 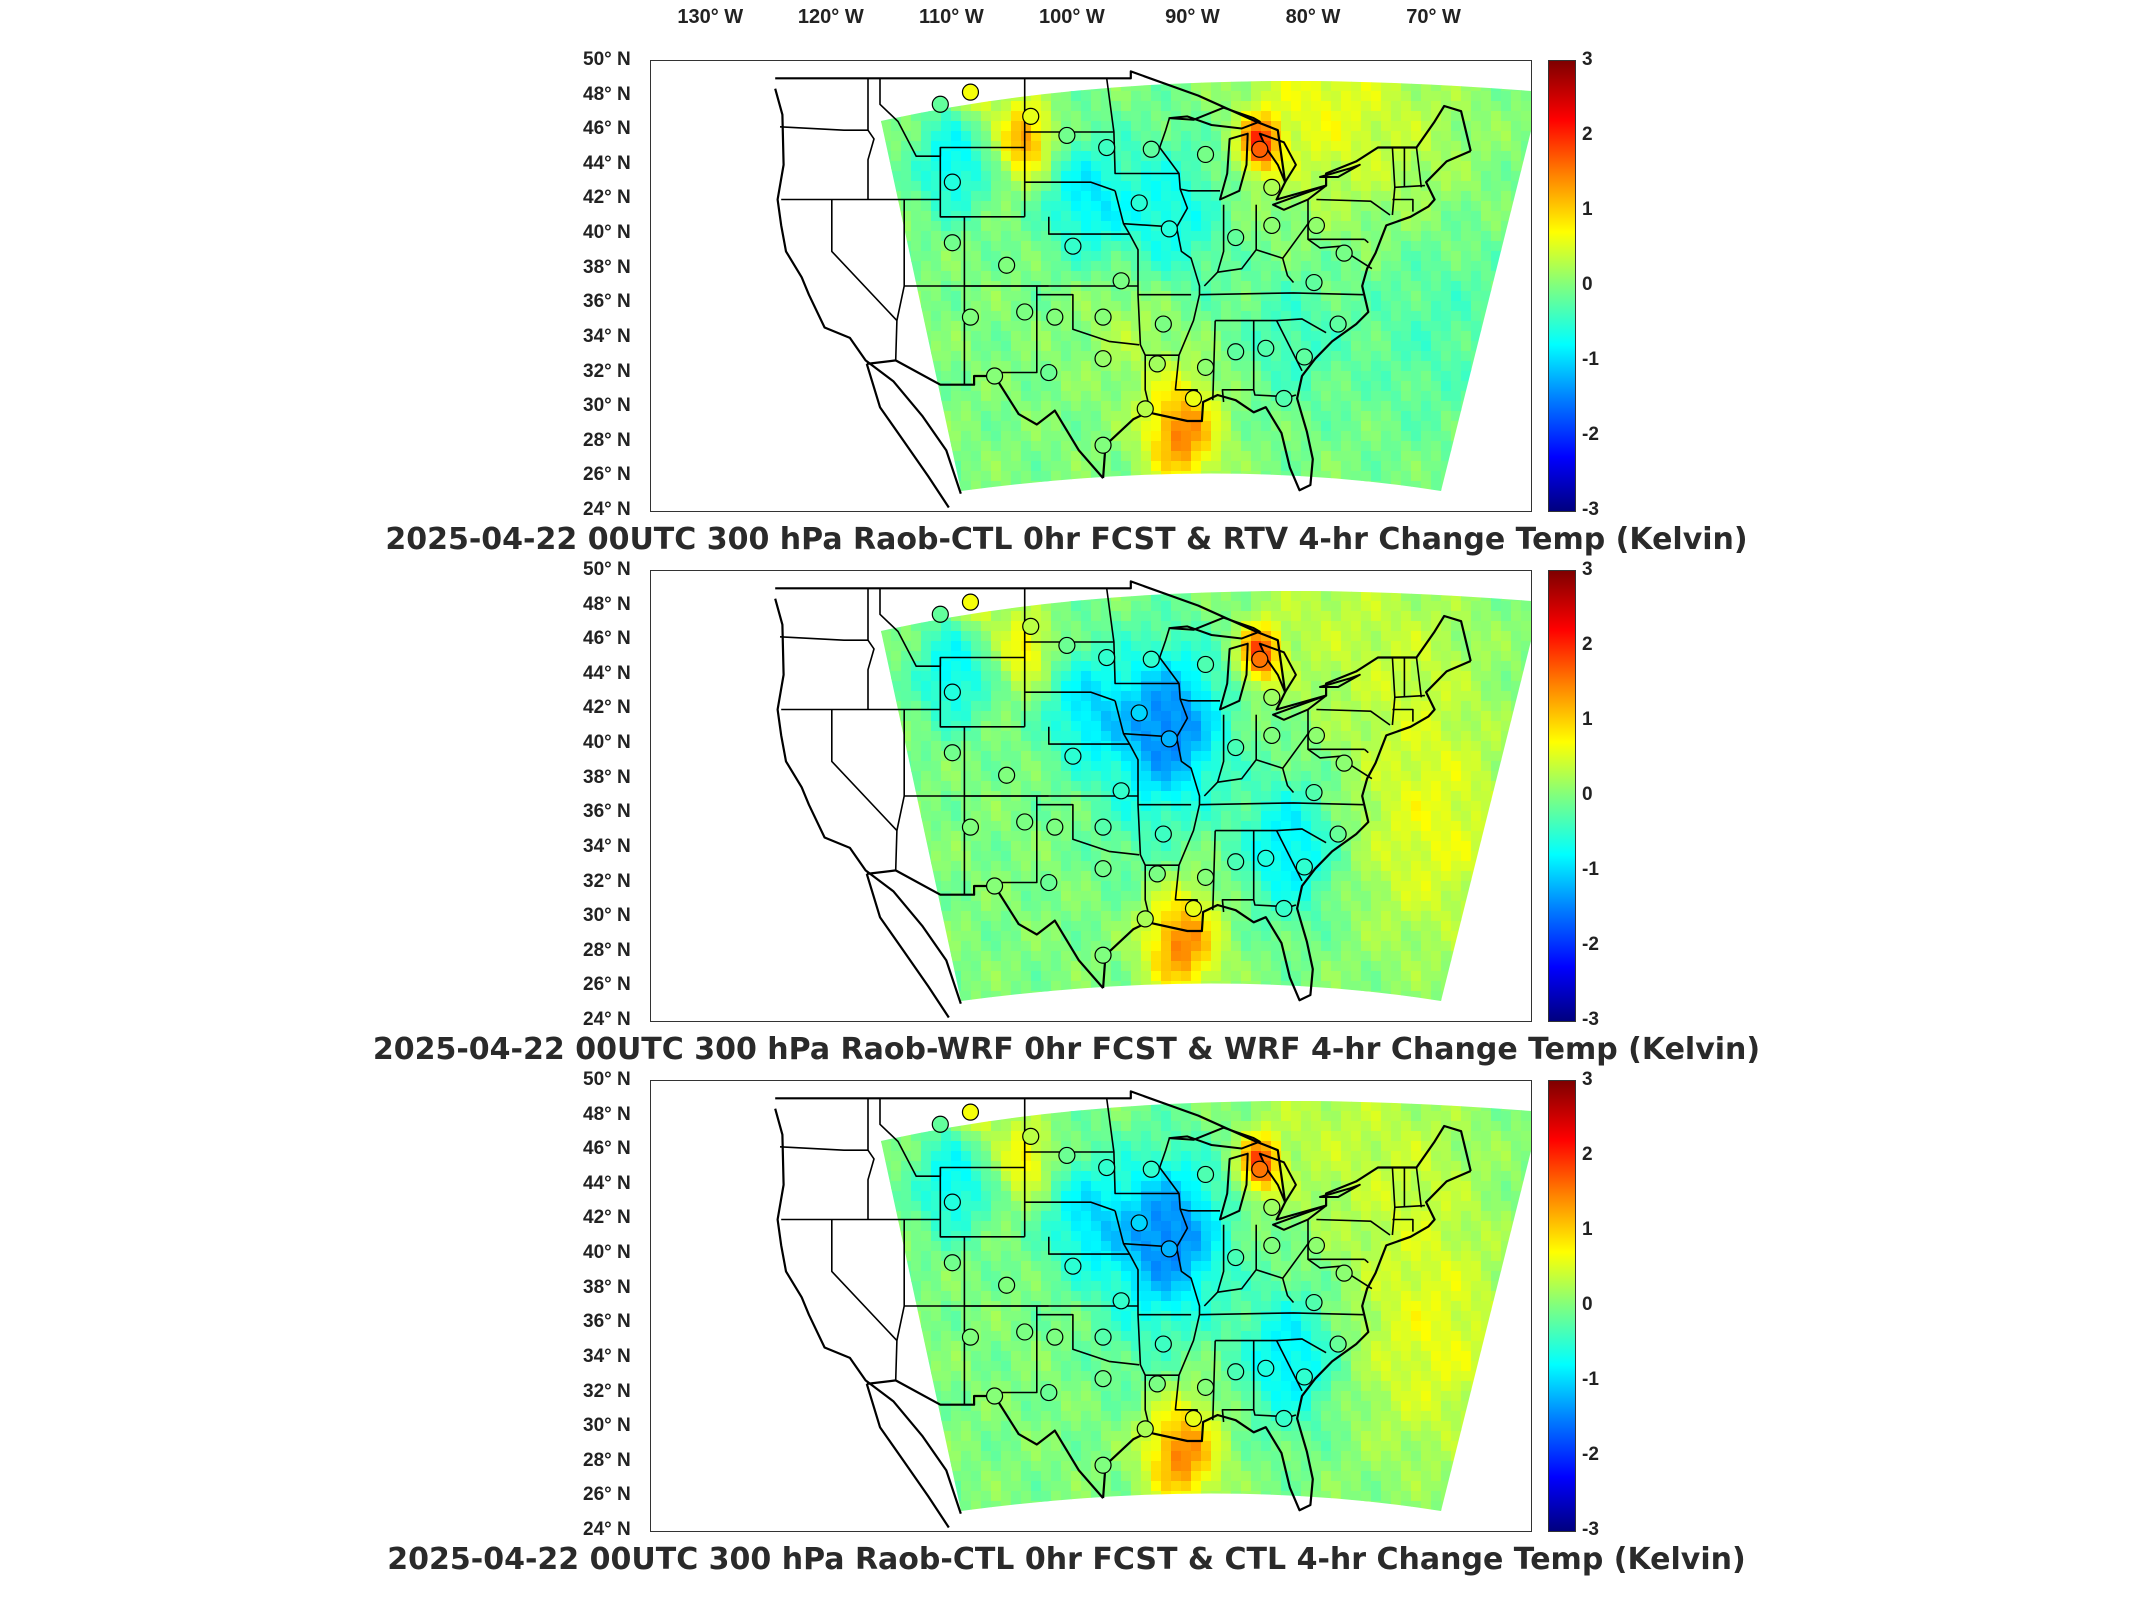 I want to click on colorbar-tick-label: -2, so click(x=1590, y=434).